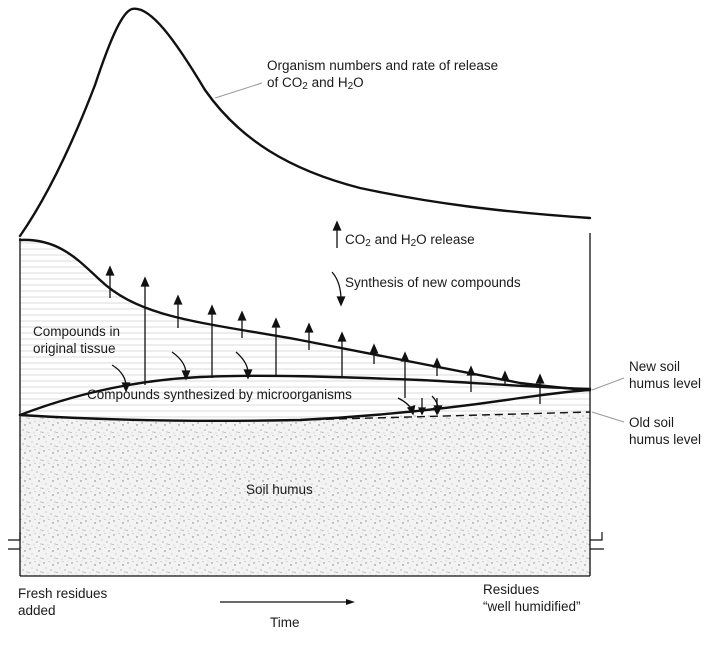 This screenshot has width=712, height=654. What do you see at coordinates (327, 82) in the screenshot?
I see `organism-label-text: and H` at bounding box center [327, 82].